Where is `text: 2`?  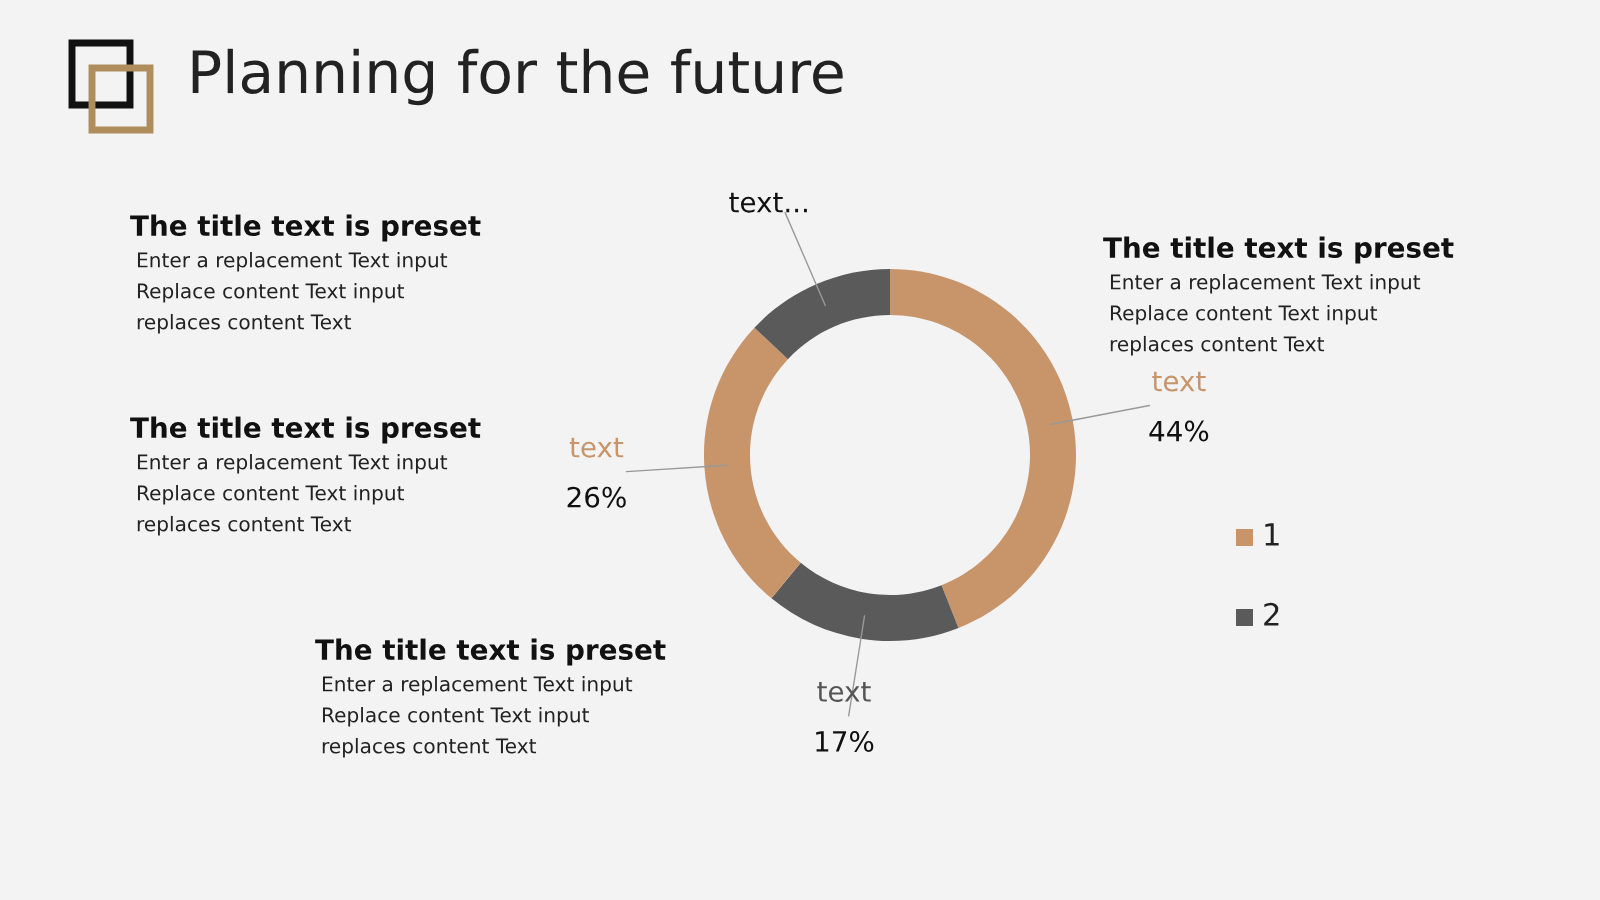
text: 2 is located at coordinates (1271, 614).